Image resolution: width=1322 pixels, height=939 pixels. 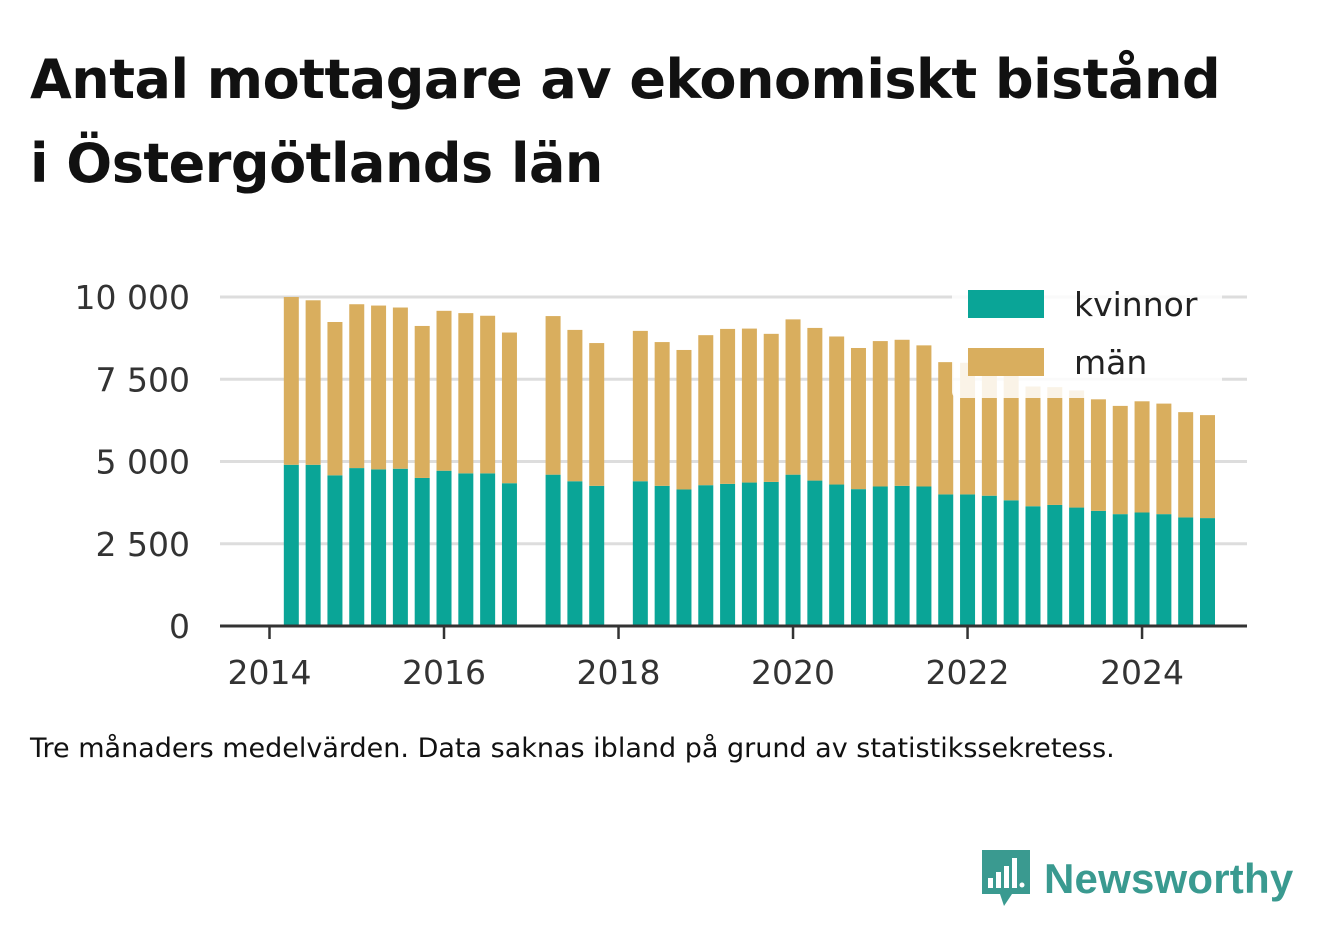 What do you see at coordinates (1136, 304) in the screenshot?
I see `legend-label-kvinnor: kvinnor` at bounding box center [1136, 304].